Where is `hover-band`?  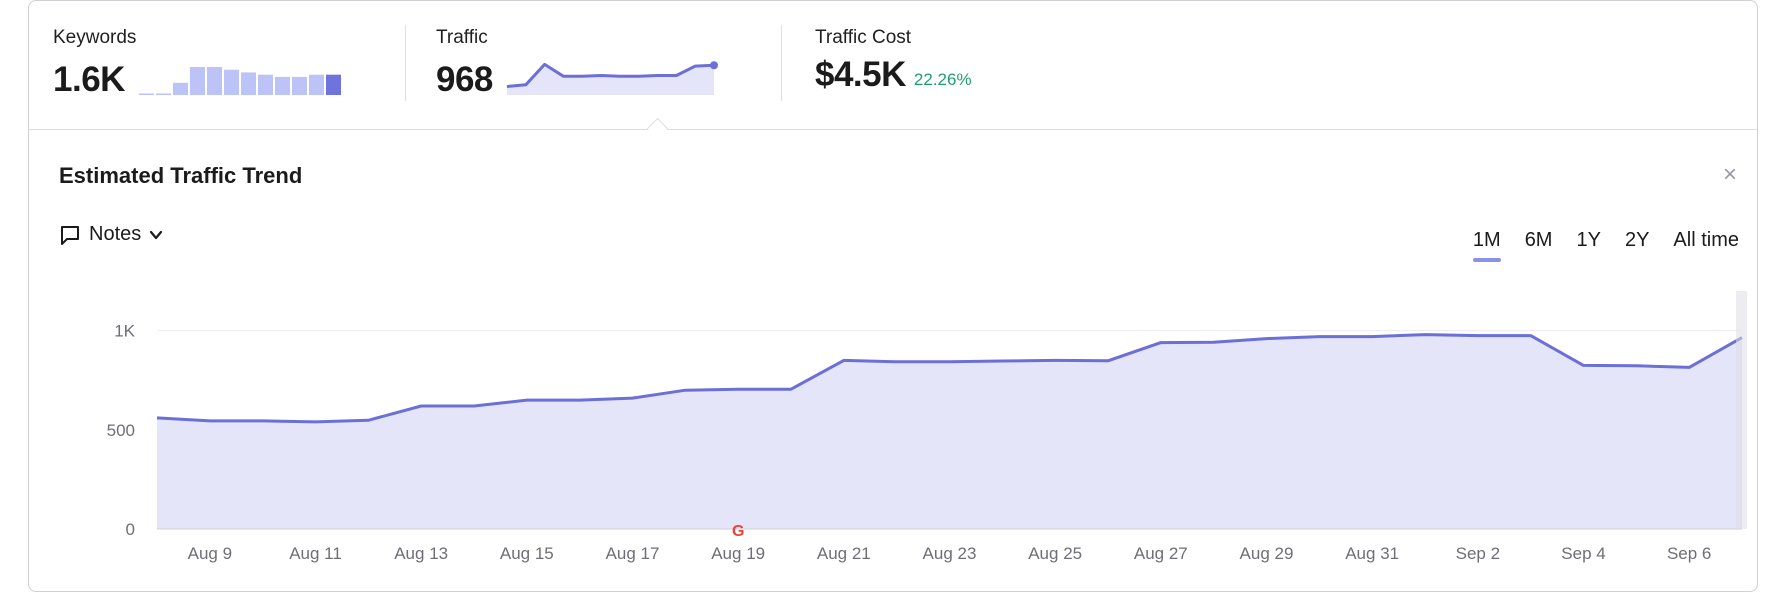
hover-band is located at coordinates (1741, 410).